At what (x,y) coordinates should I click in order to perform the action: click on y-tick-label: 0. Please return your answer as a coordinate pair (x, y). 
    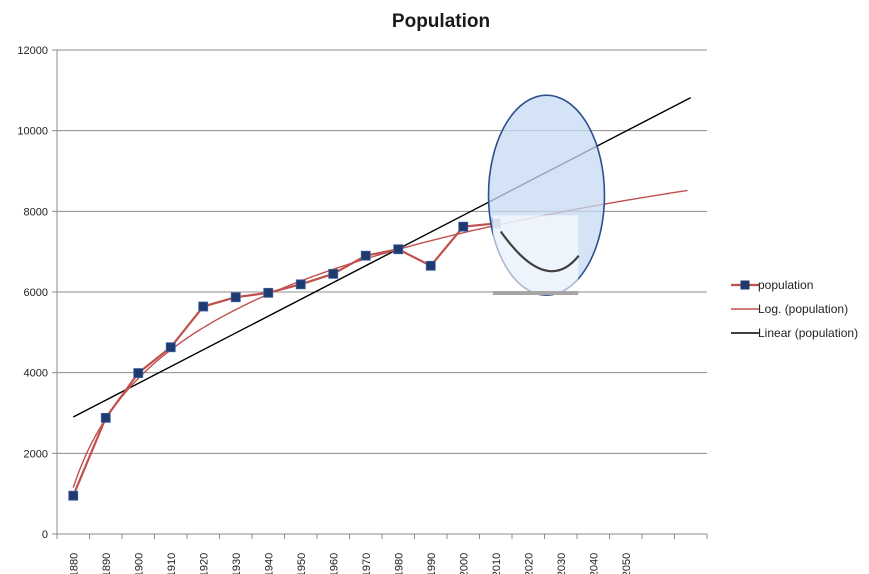
    Looking at the image, I should click on (45, 535).